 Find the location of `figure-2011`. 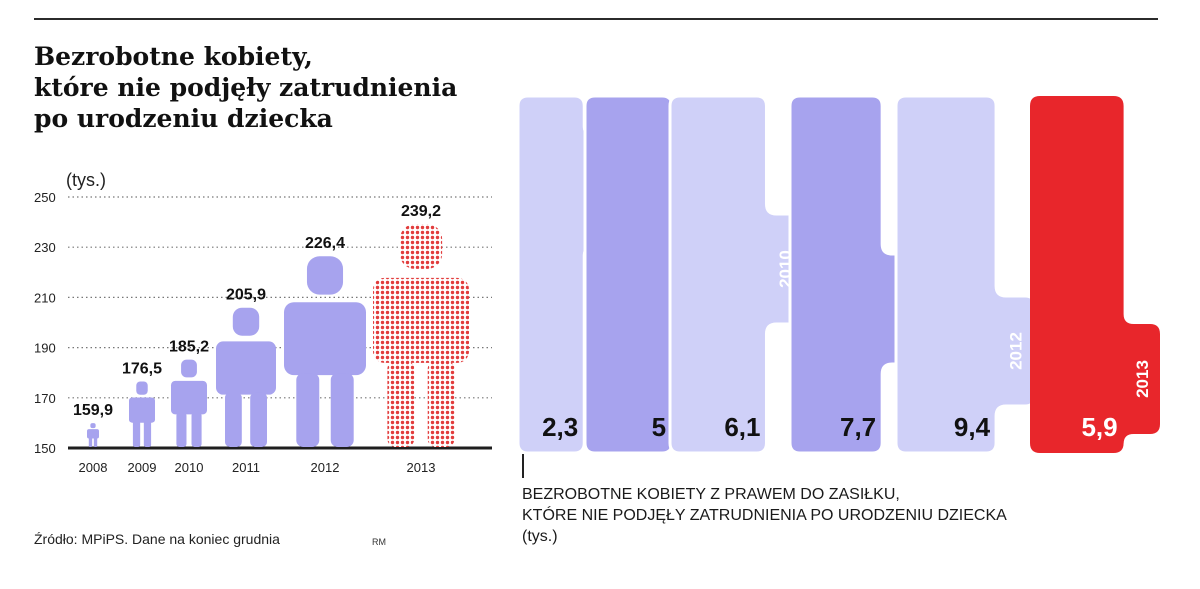

figure-2011 is located at coordinates (246, 377).